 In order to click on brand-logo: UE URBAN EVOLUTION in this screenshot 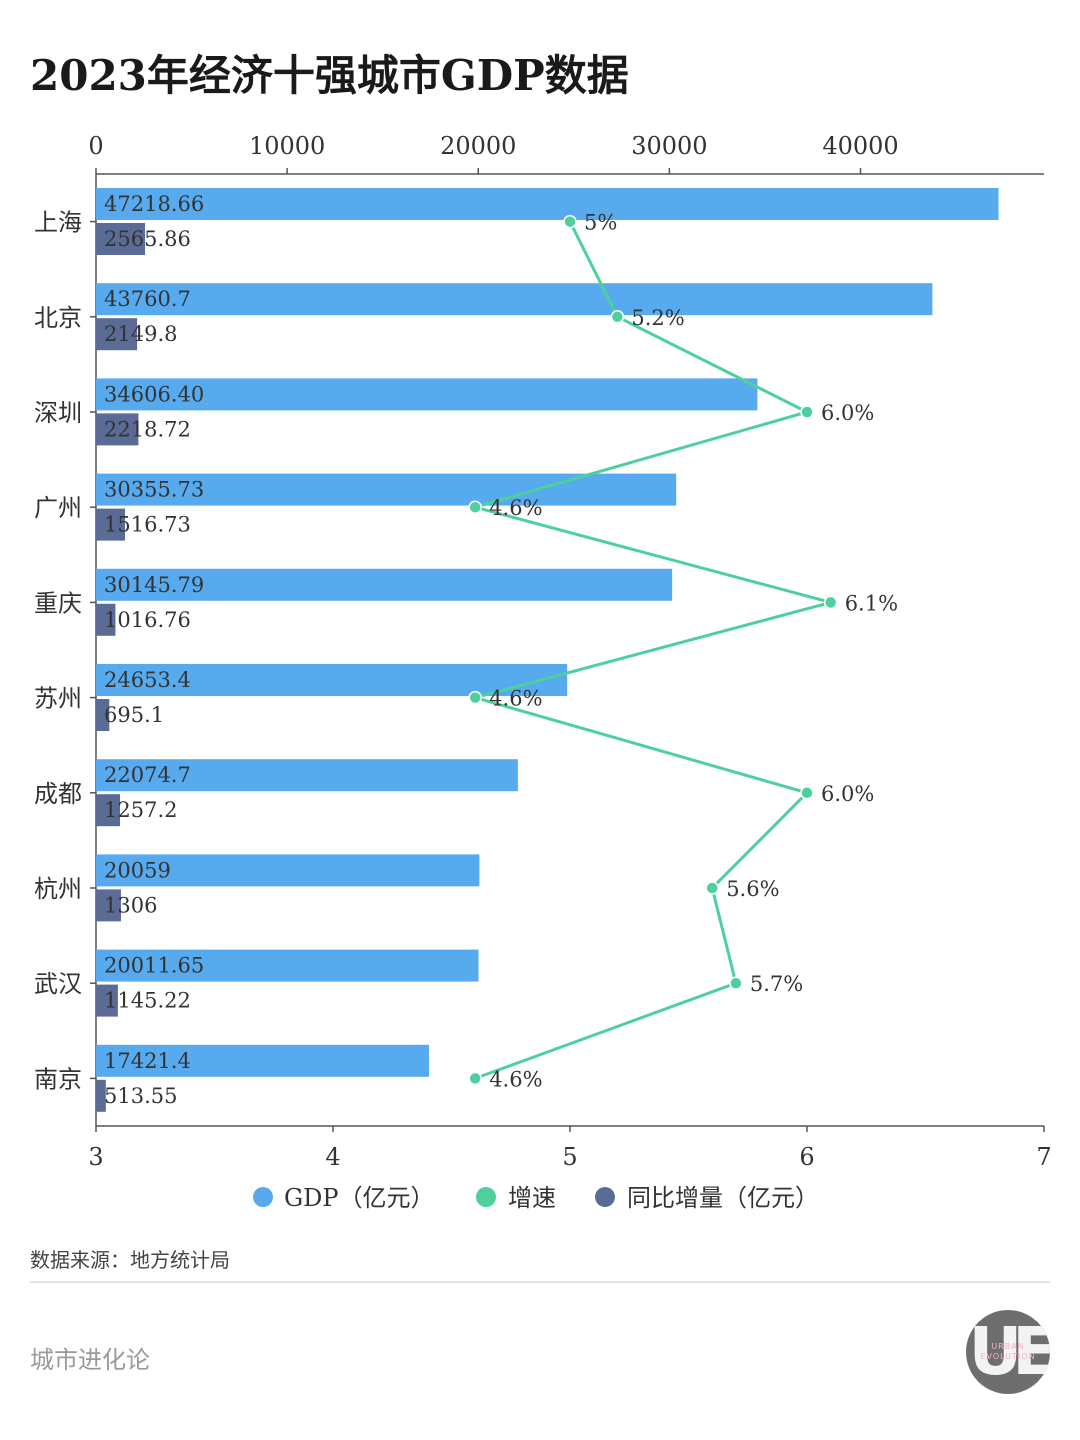, I will do `click(1008, 1352)`.